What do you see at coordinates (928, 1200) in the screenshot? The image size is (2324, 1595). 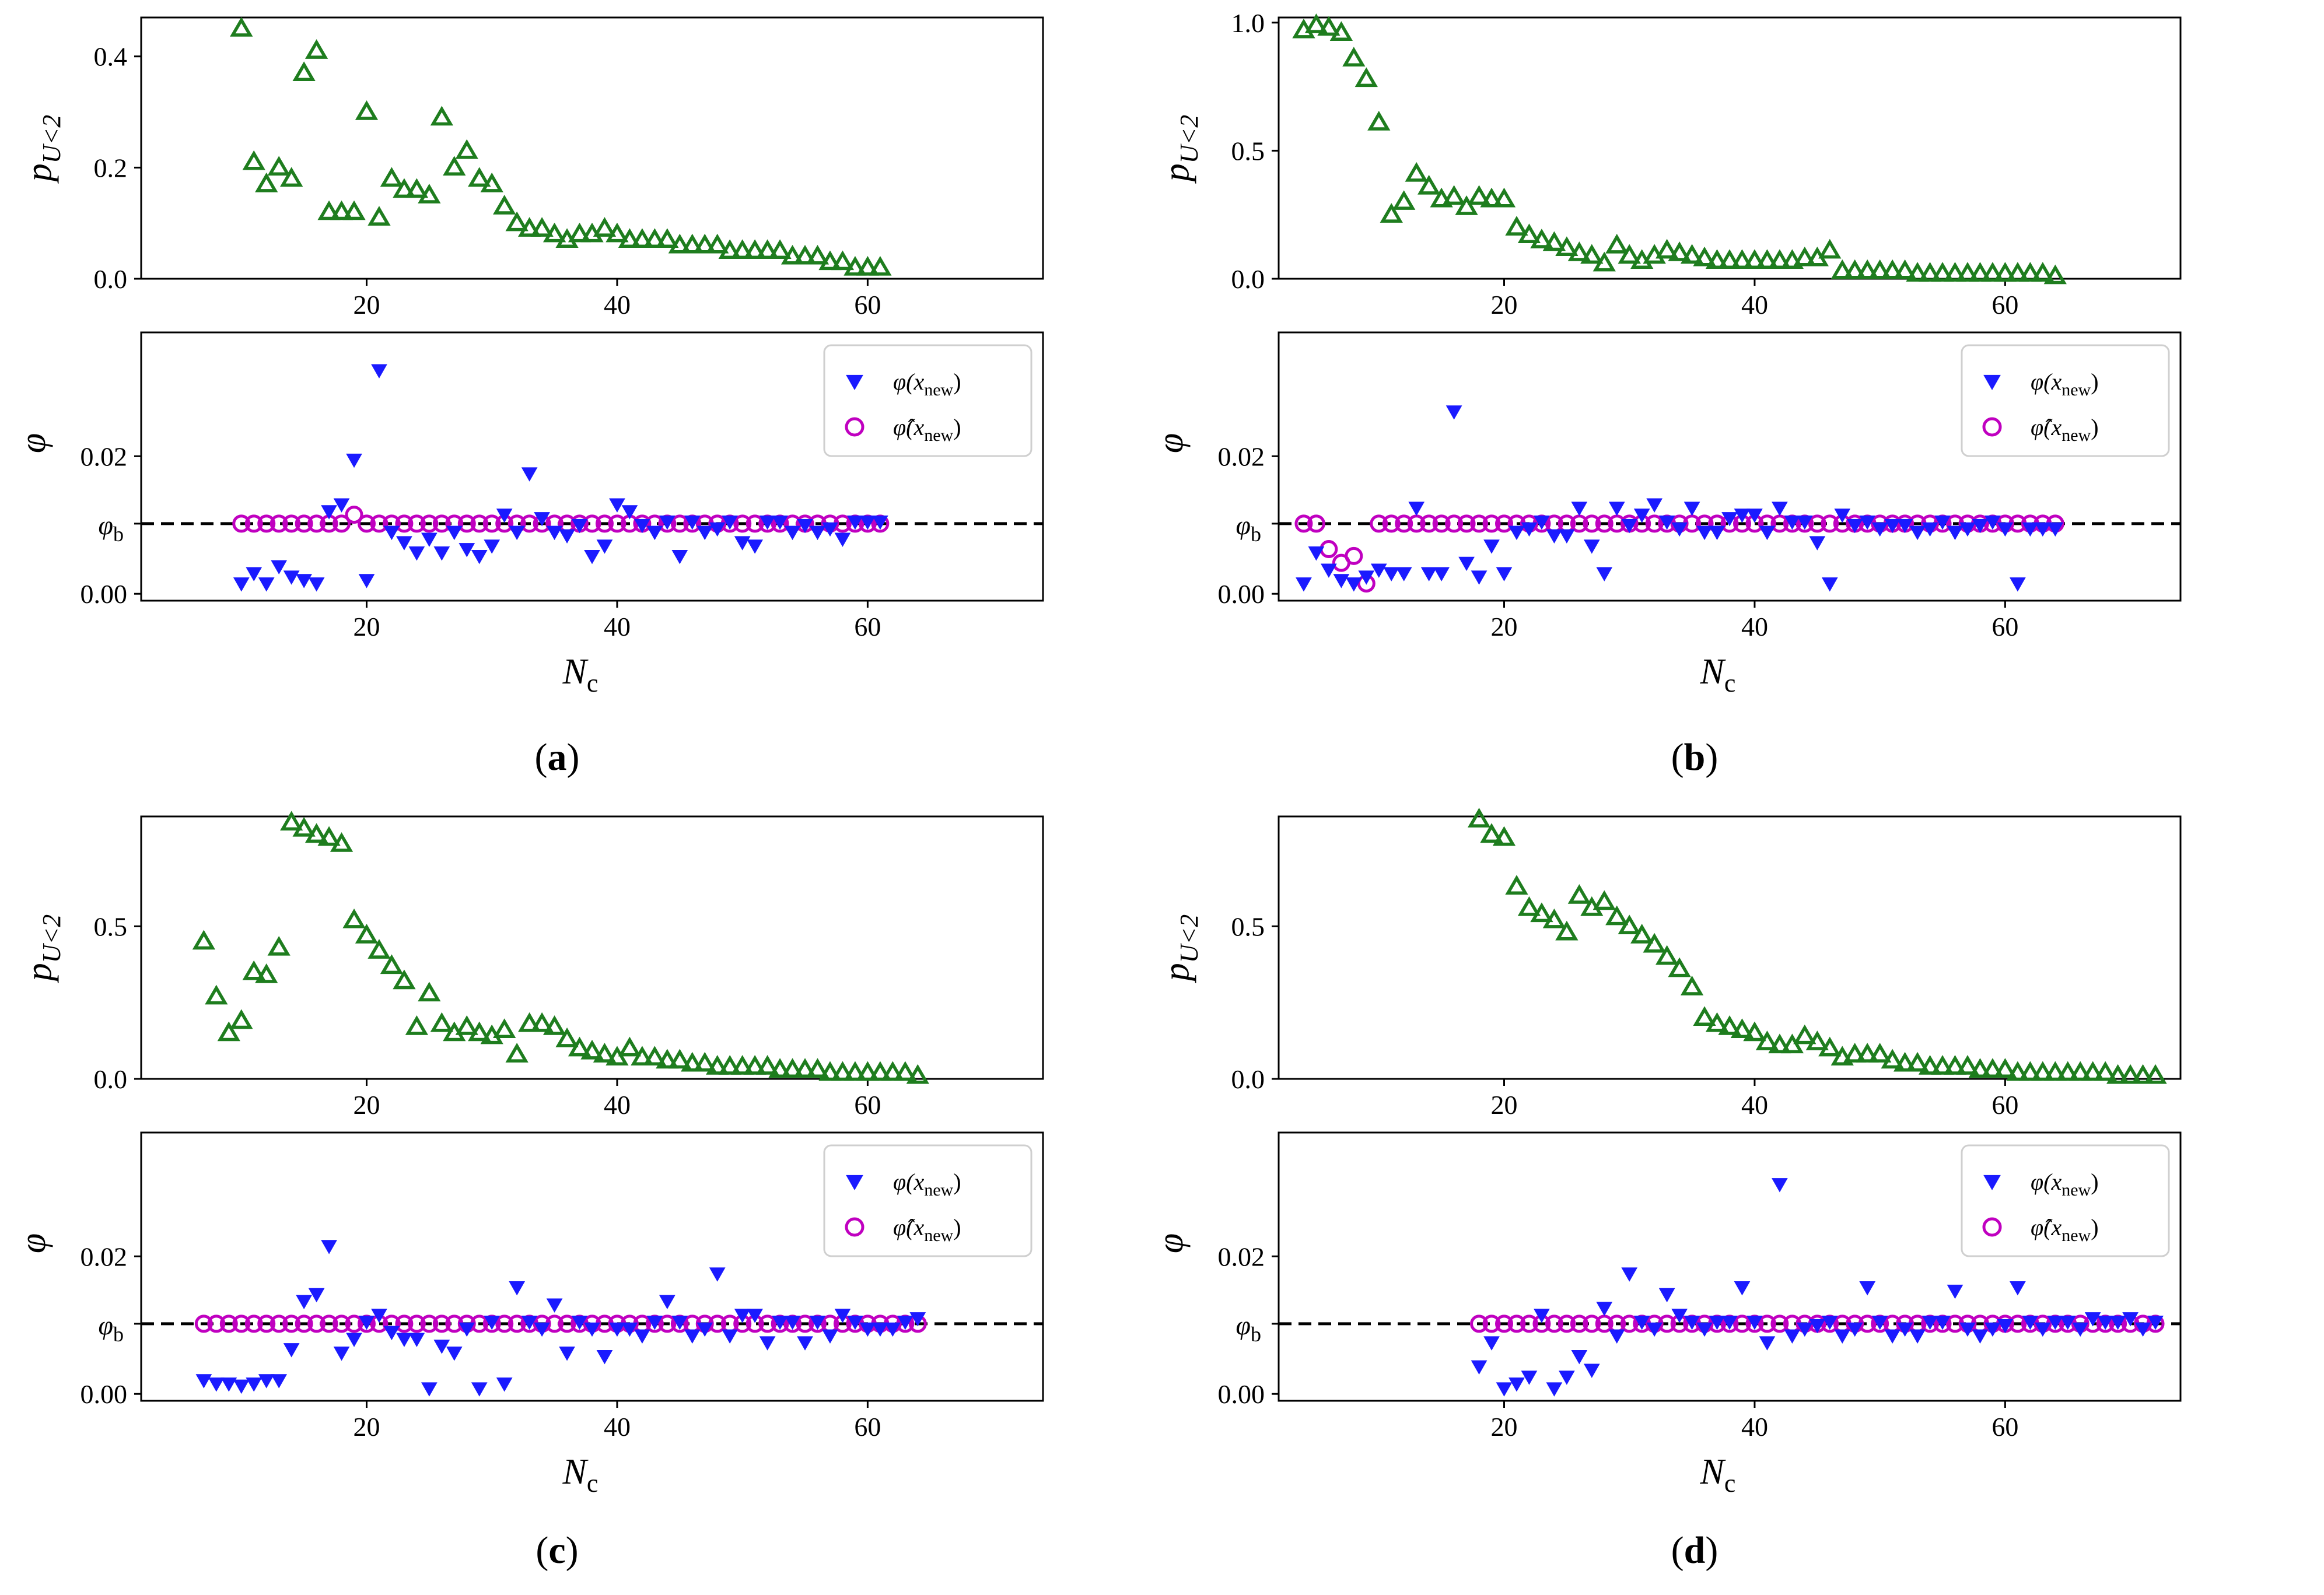 I see `legend-frame` at bounding box center [928, 1200].